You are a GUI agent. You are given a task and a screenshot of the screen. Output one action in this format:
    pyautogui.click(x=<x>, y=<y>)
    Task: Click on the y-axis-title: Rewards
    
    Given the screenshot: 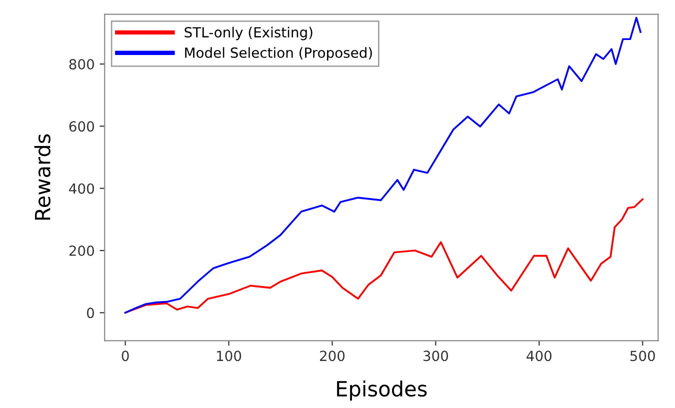 What is the action you would take?
    pyautogui.click(x=42, y=177)
    